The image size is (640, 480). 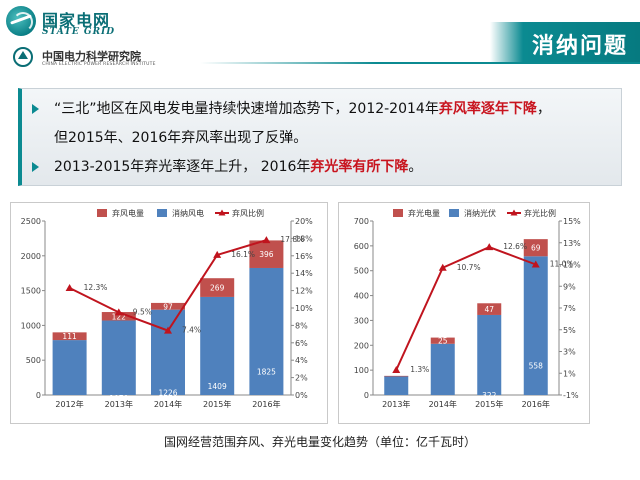 I want to click on ratio-label: 9.5%, so click(x=142, y=311).